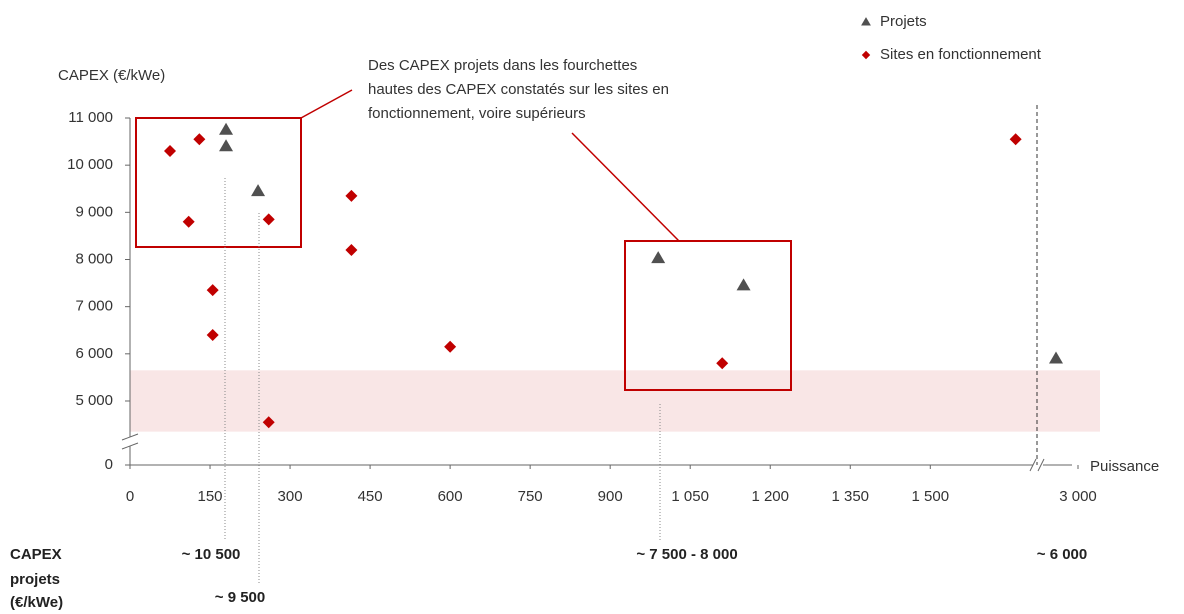 The width and height of the screenshot is (1184, 614). I want to click on x-tick-label: 900, so click(610, 496).